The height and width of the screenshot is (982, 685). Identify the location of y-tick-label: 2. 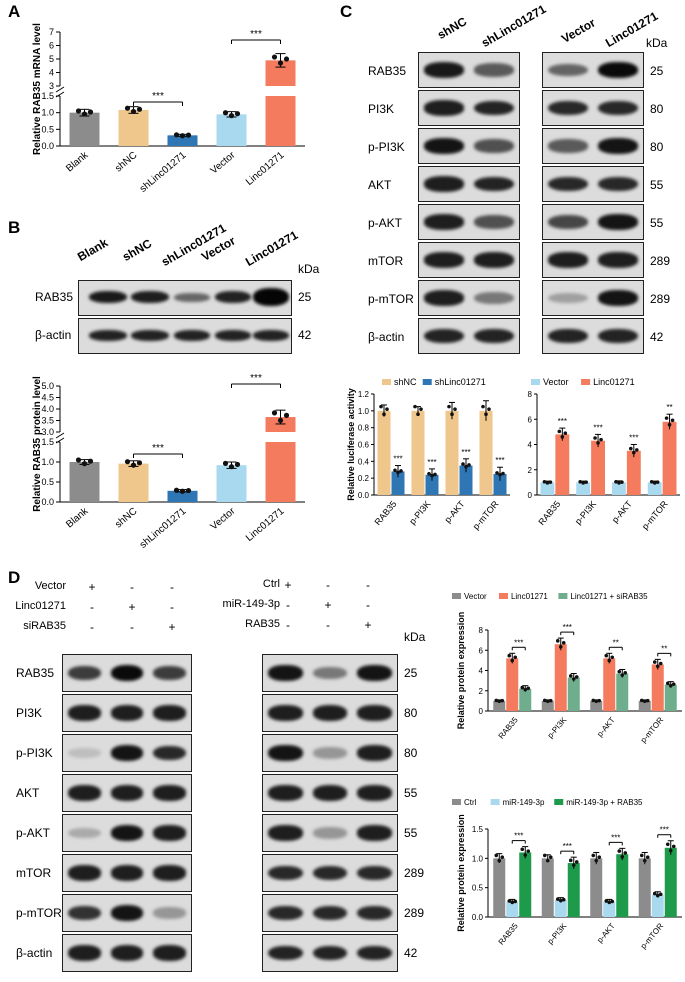
(530, 470).